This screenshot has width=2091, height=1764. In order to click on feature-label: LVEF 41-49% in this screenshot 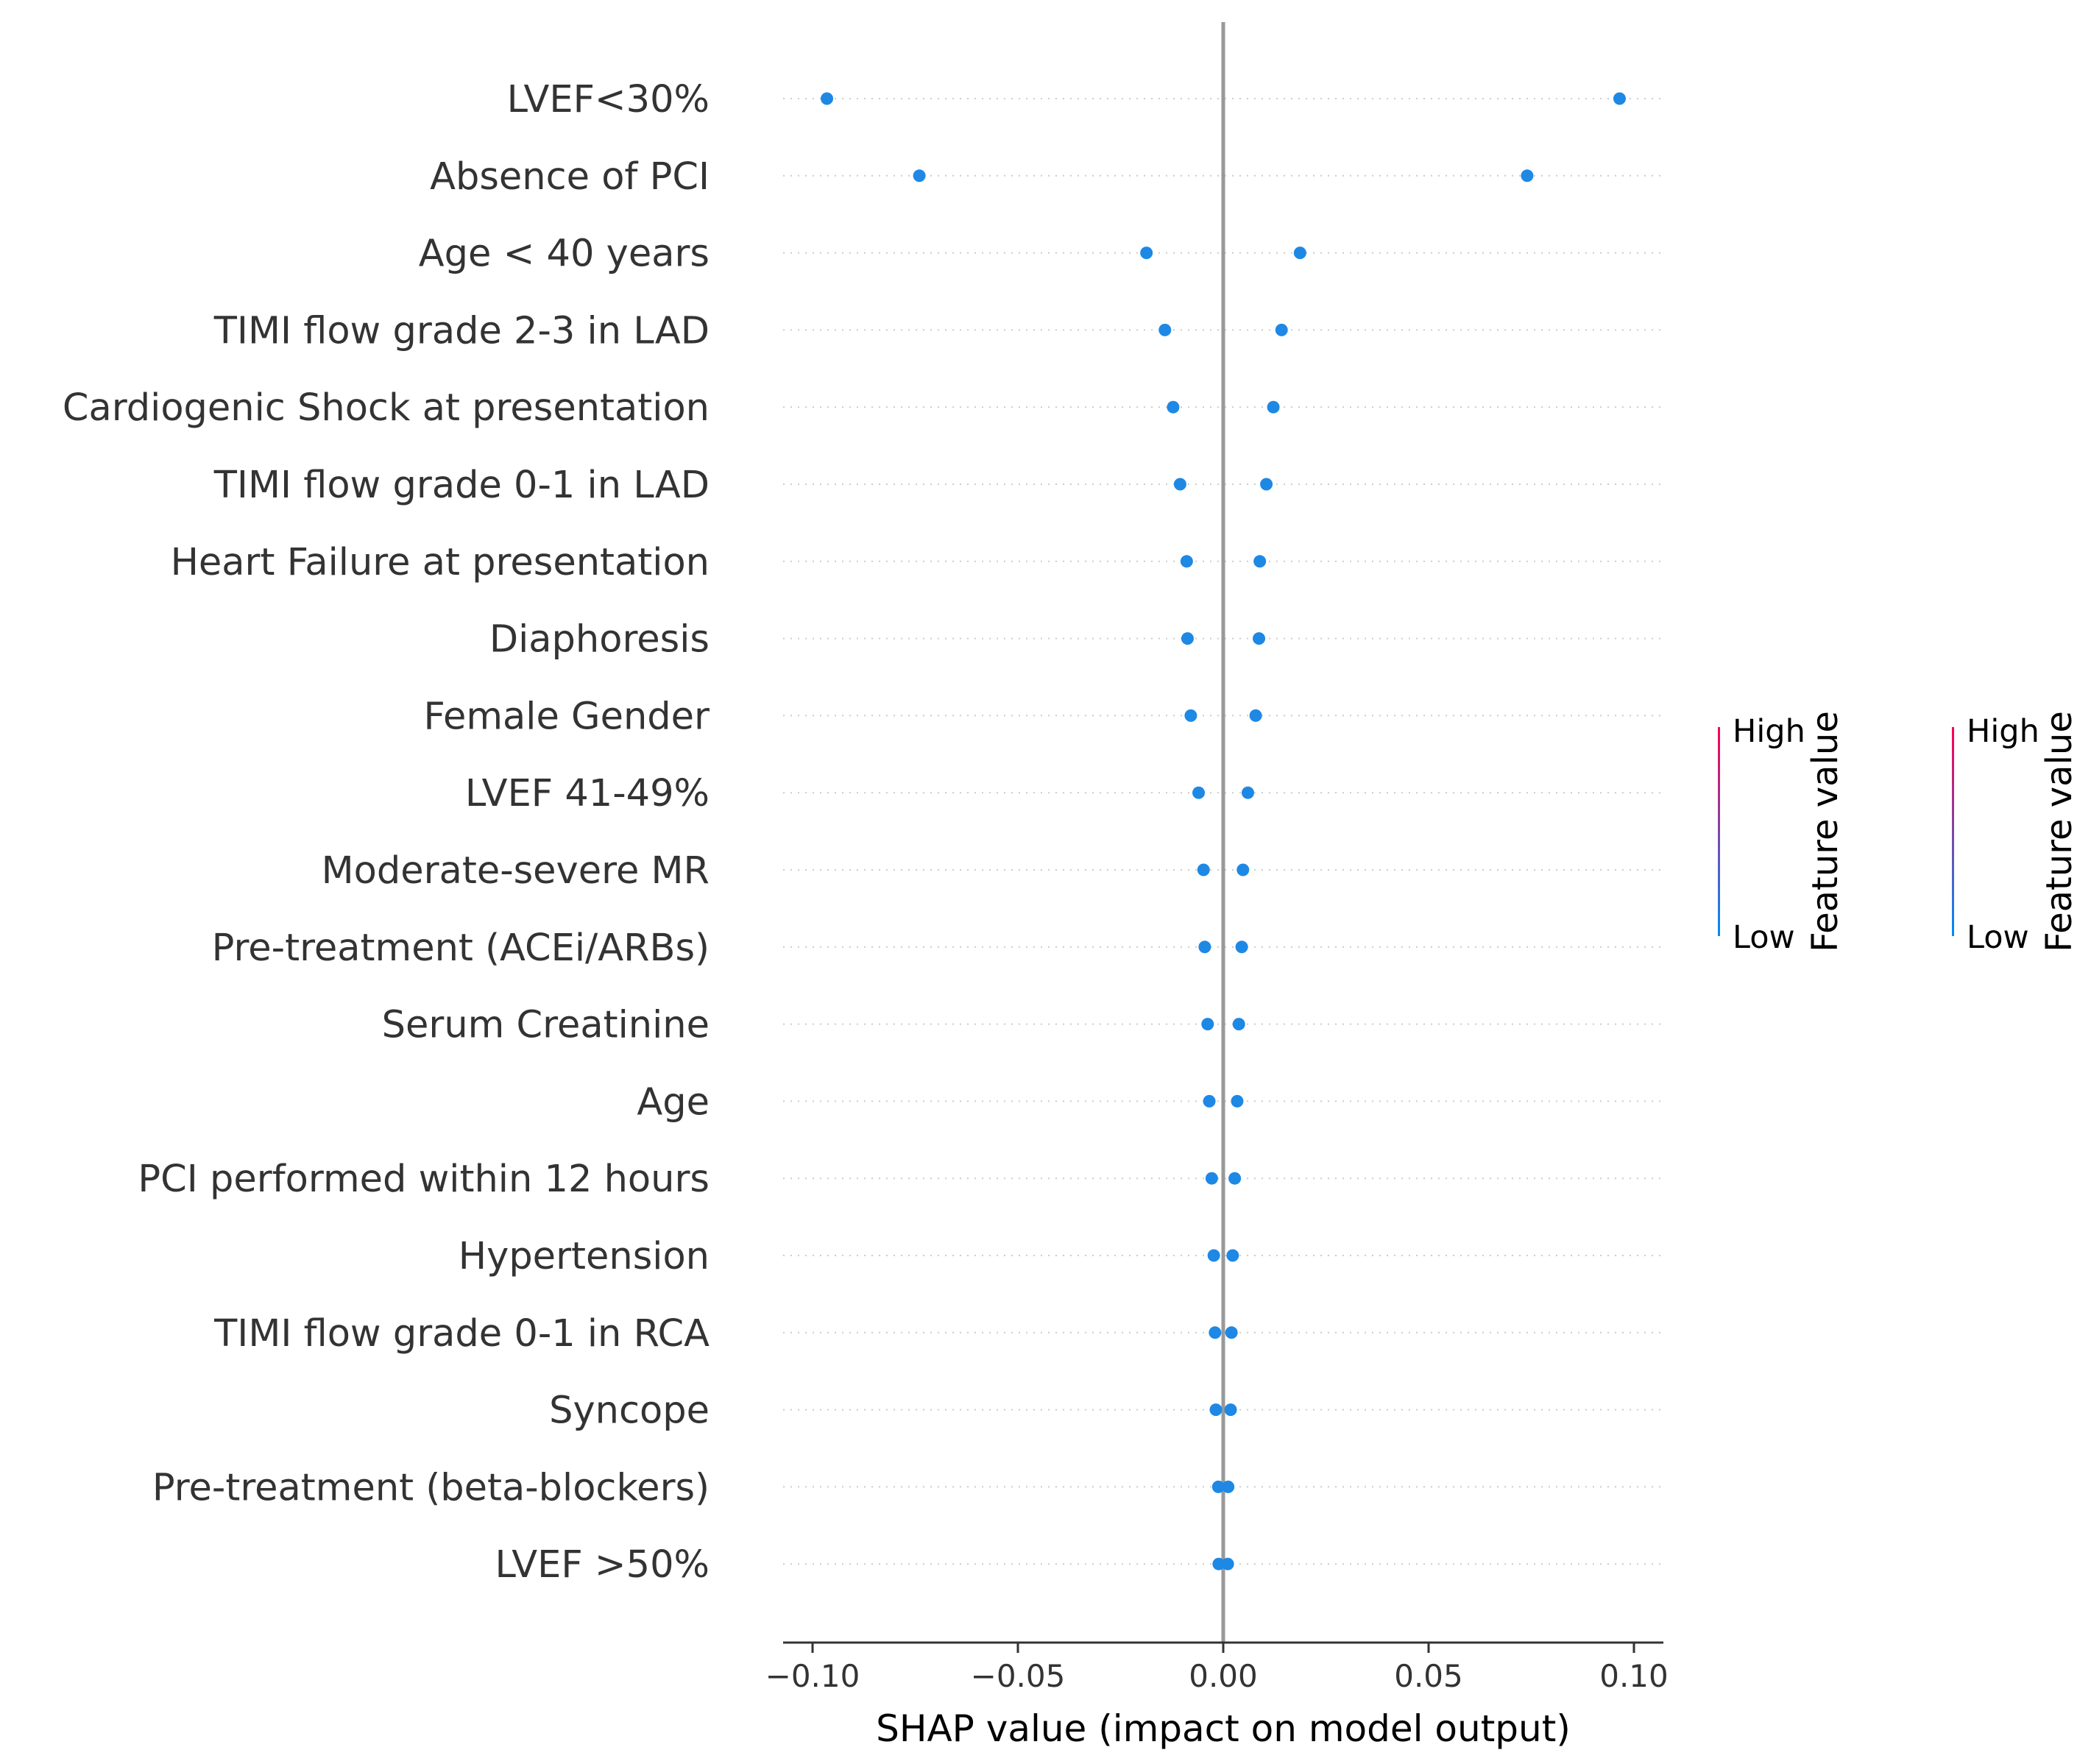, I will do `click(587, 793)`.